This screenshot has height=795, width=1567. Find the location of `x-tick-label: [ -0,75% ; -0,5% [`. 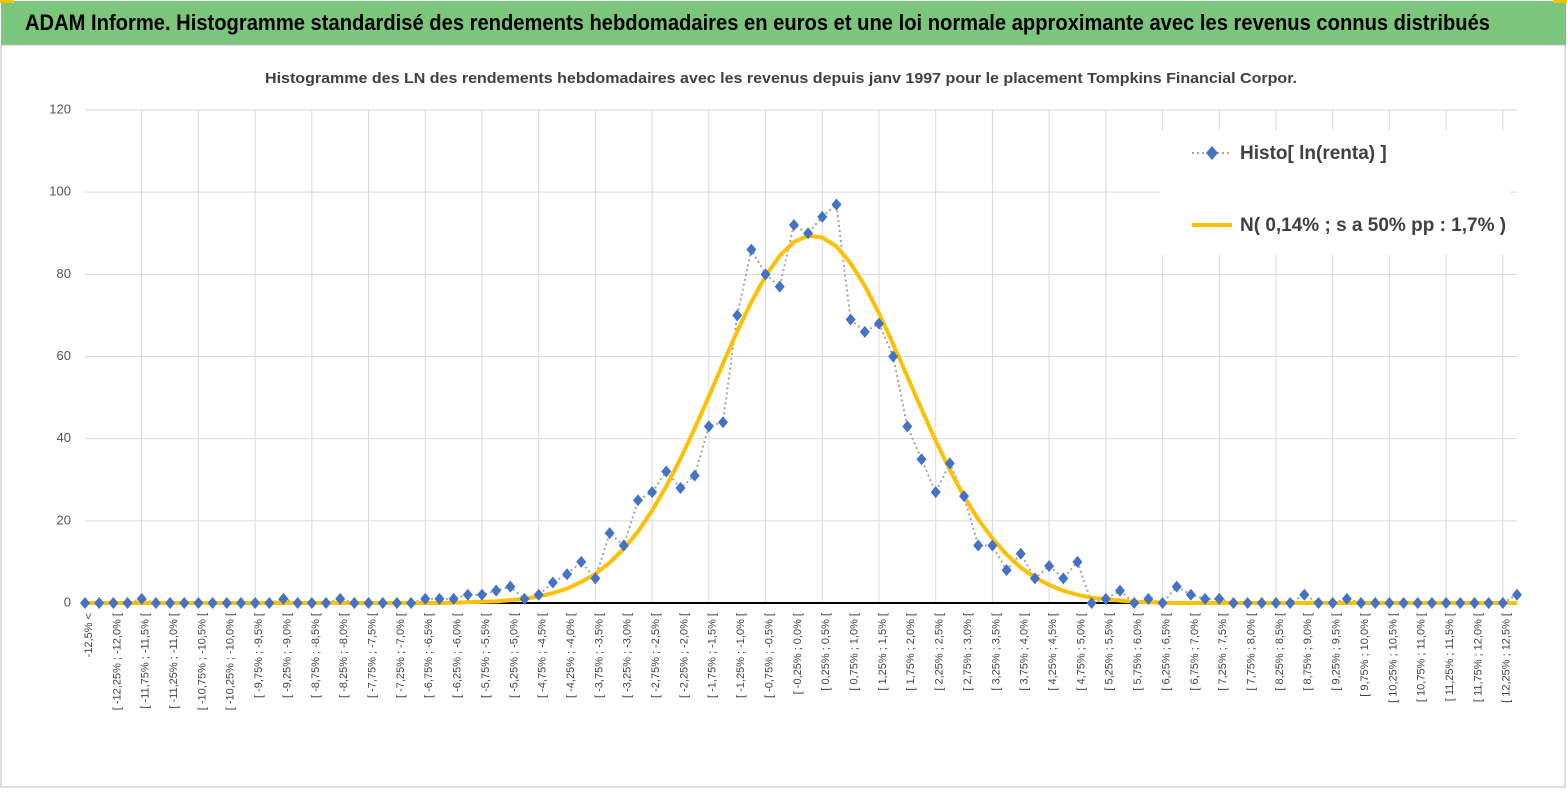

x-tick-label: [ -0,75% ; -0,5% [ is located at coordinates (769, 655).